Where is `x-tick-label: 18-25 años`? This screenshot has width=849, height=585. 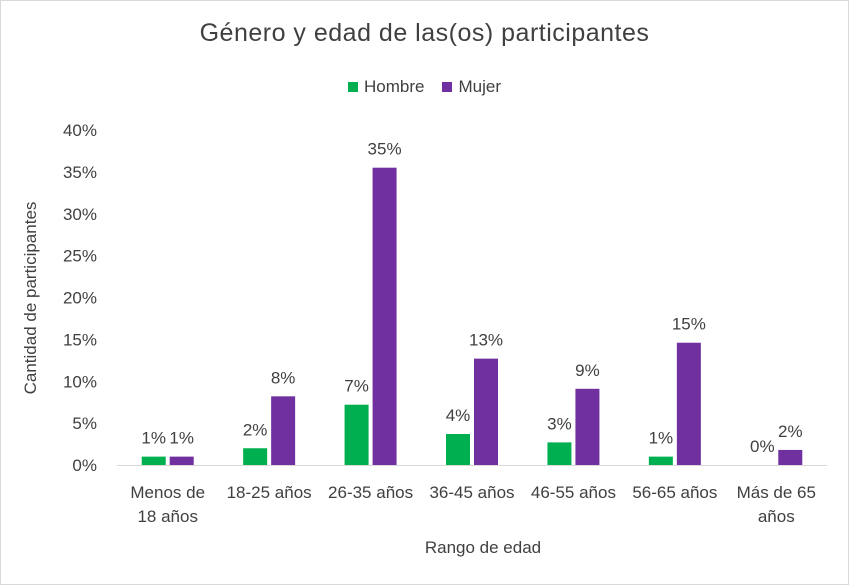 x-tick-label: 18-25 años is located at coordinates (269, 492).